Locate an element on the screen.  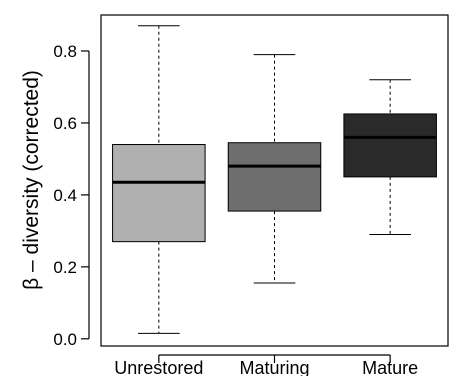
x-tick-label: Mature is located at coordinates (390, 367).